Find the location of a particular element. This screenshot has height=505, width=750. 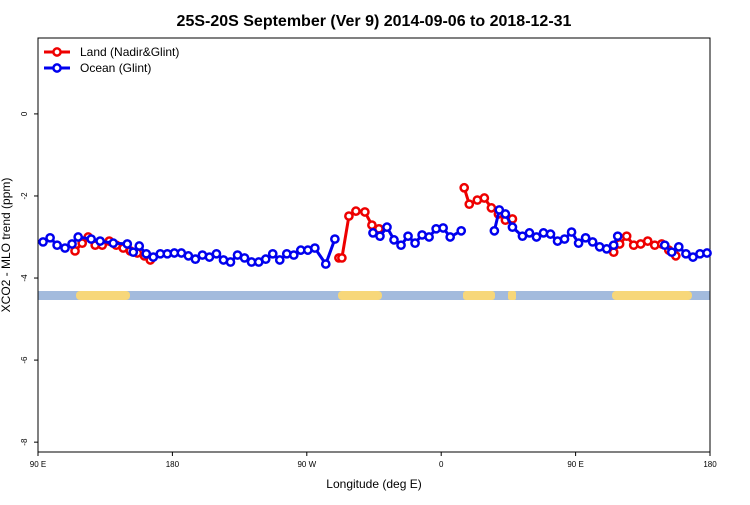

land-mask-strip is located at coordinates (374, 295).